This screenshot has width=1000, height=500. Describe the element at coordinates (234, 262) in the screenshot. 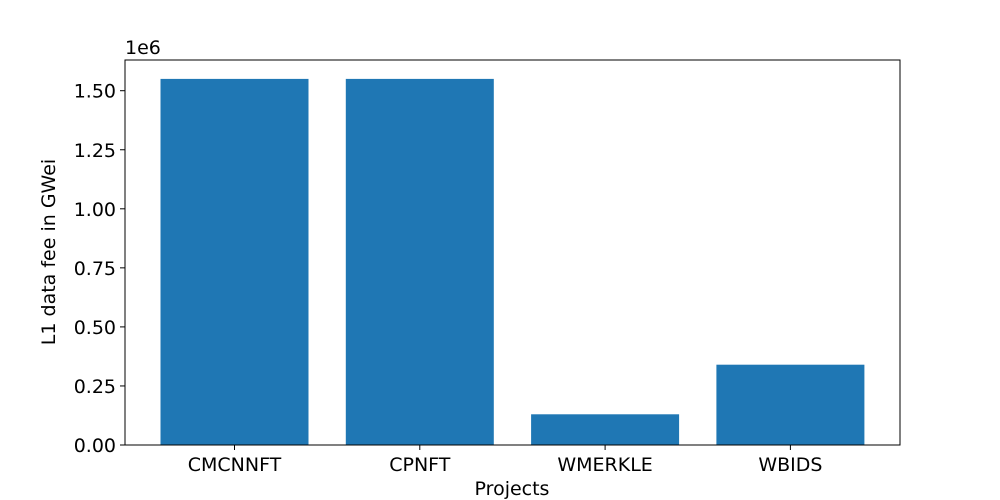

I see `bar-cmcnnft` at that location.